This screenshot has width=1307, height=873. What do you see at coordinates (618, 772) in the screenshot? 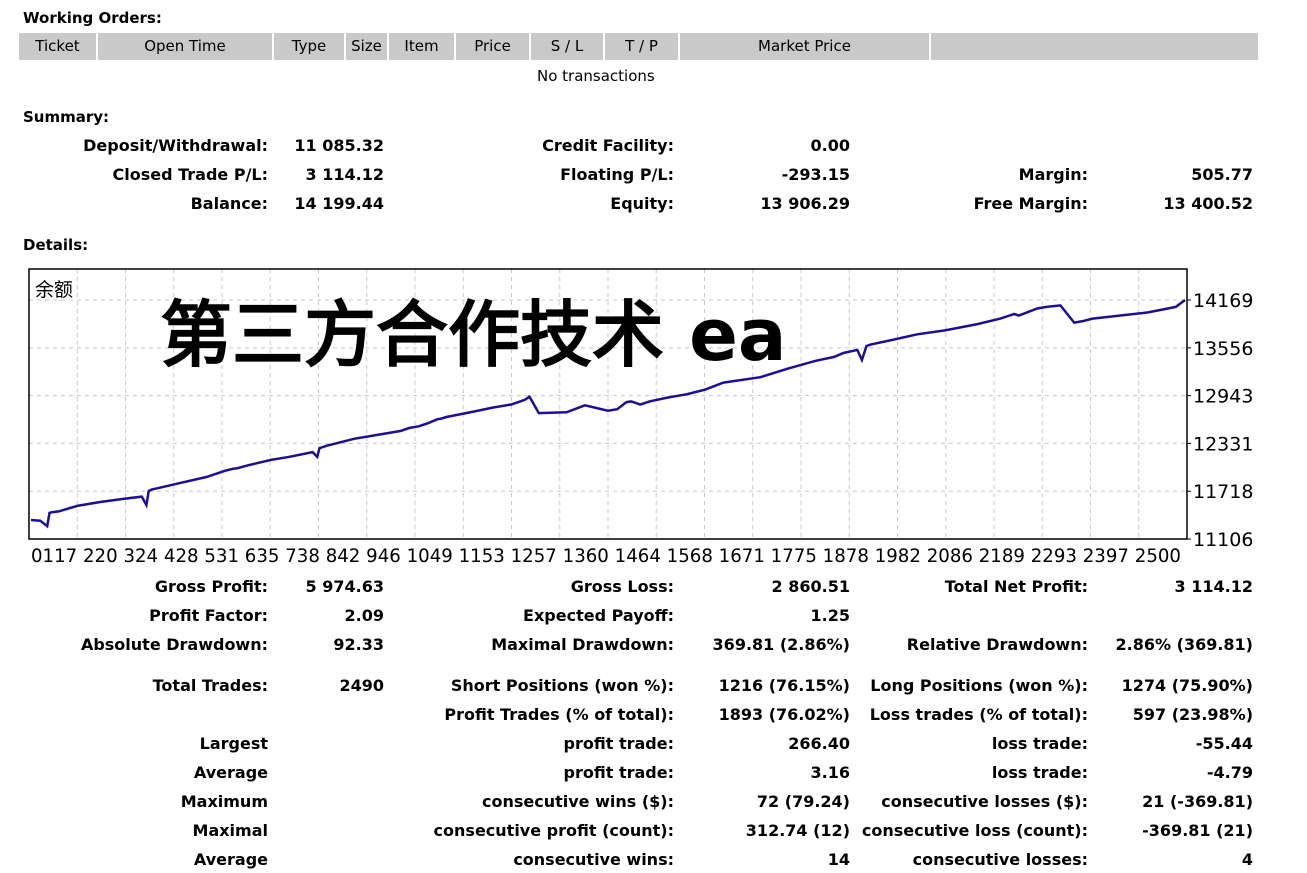
I see `average-profit-trade-label: profit trade:` at bounding box center [618, 772].